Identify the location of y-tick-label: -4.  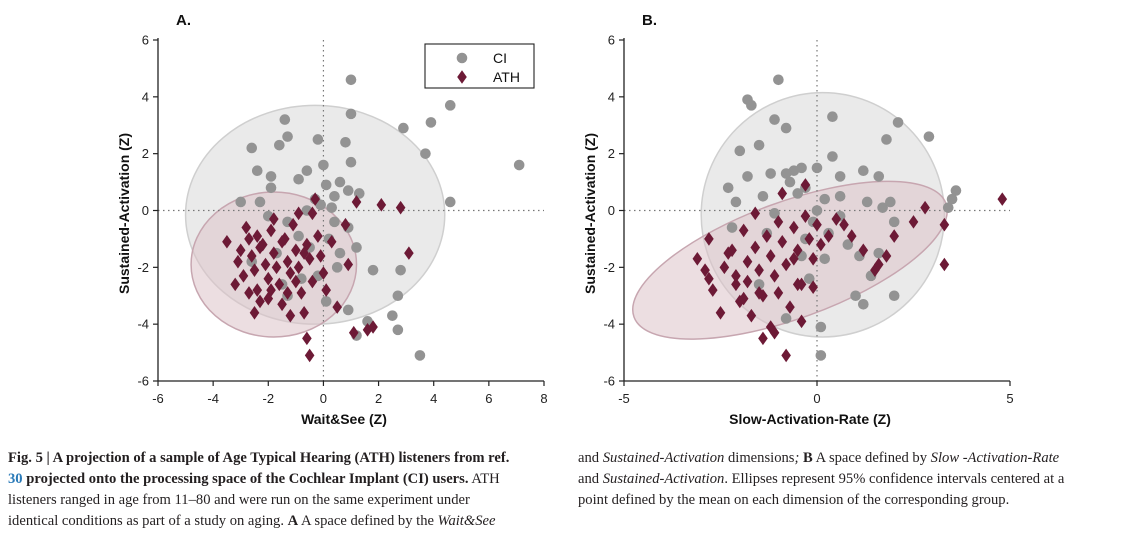
(143, 324).